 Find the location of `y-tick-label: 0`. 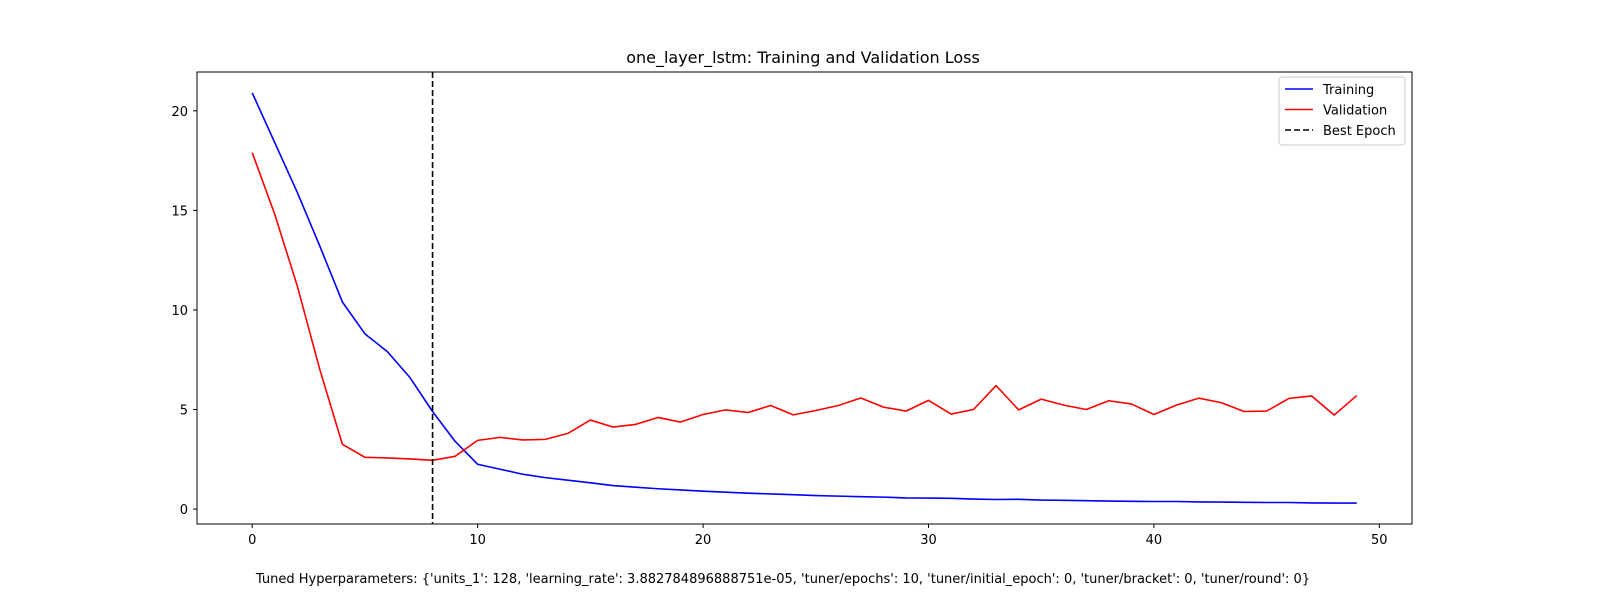

y-tick-label: 0 is located at coordinates (184, 510).